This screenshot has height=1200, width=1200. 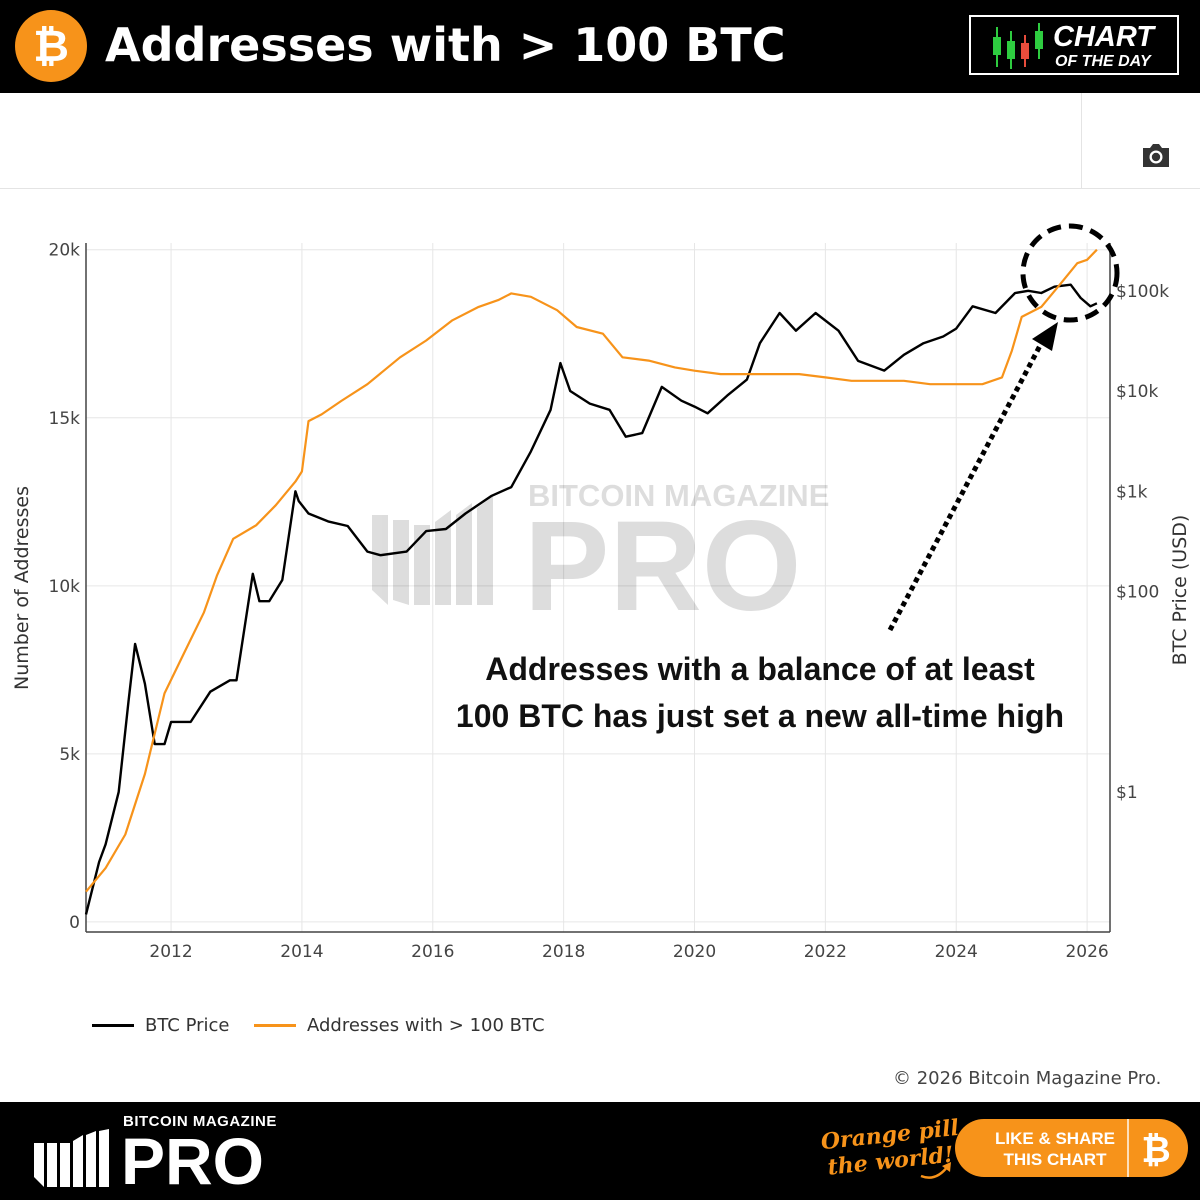 What do you see at coordinates (1103, 37) in the screenshot?
I see `badge-line-1: CHART` at bounding box center [1103, 37].